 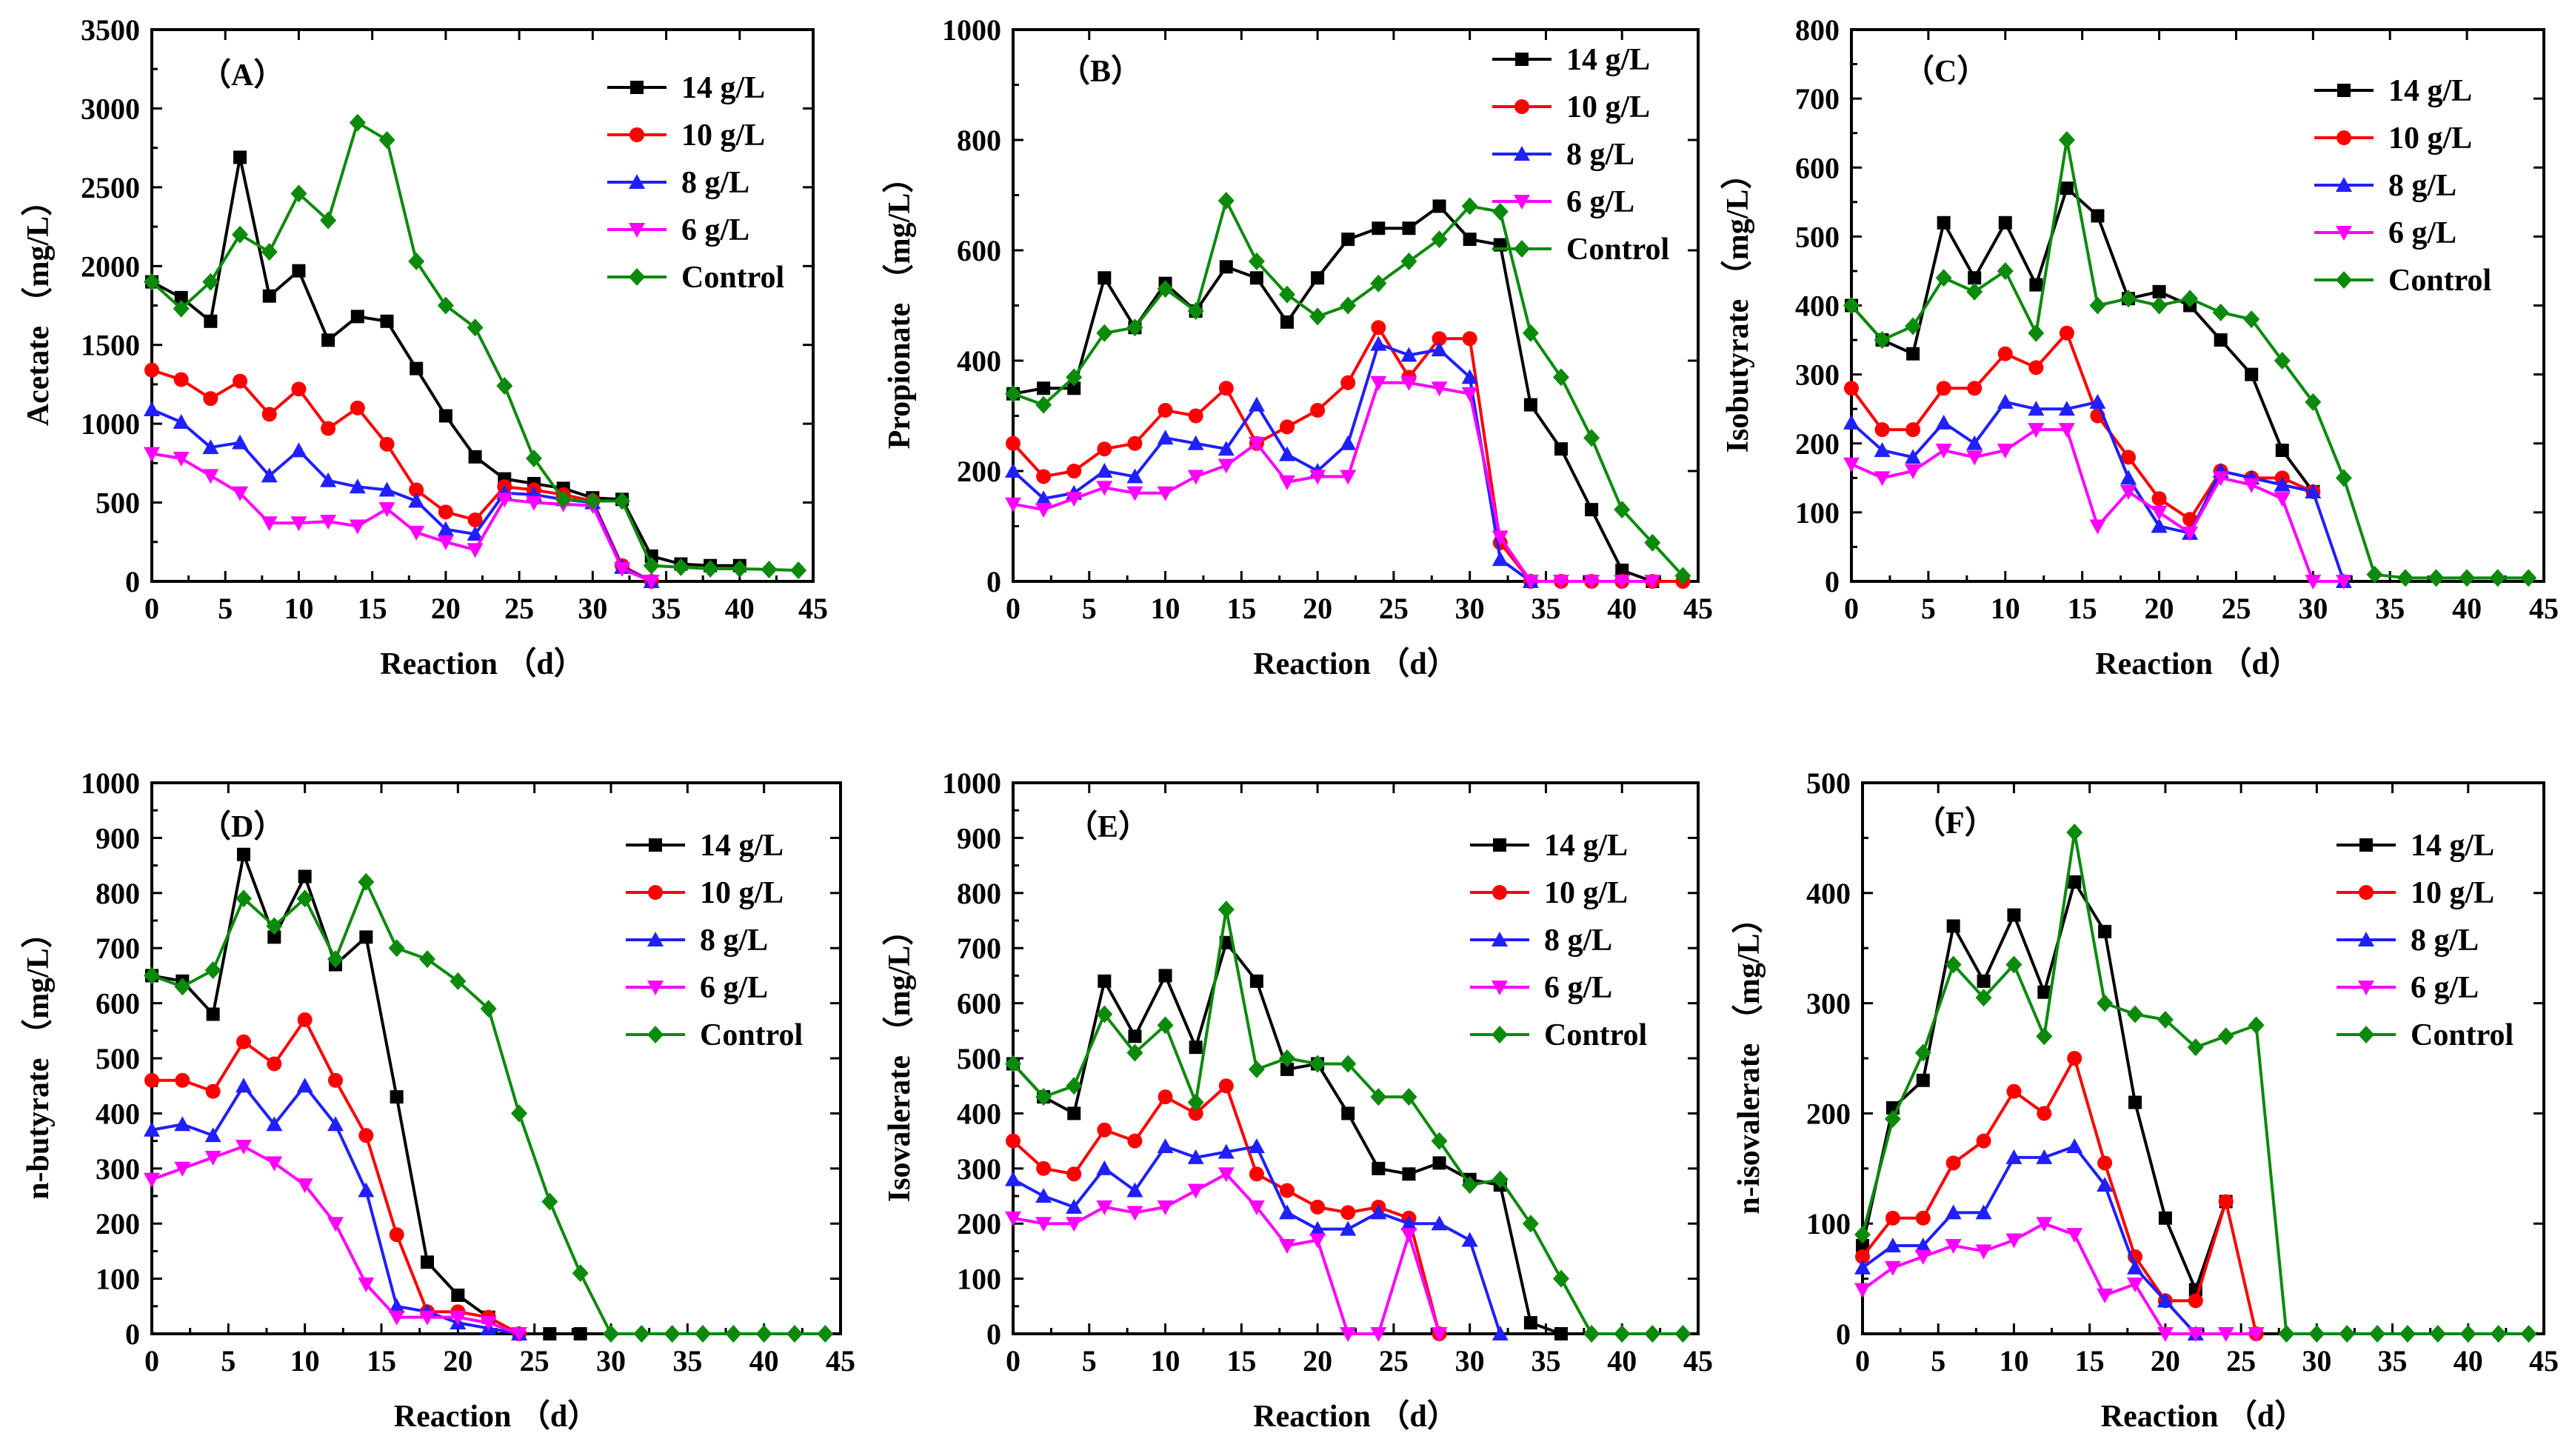 I want to click on x-tick-label: 15, so click(x=1241, y=1360).